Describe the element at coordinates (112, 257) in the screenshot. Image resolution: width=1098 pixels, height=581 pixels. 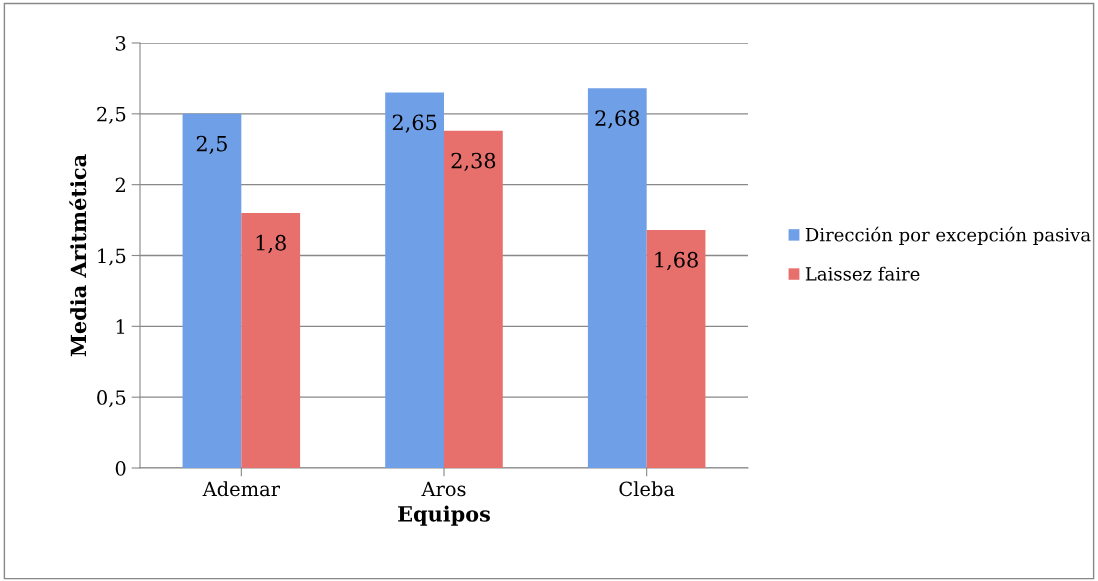
I see `y-tick-label: 1,5` at that location.